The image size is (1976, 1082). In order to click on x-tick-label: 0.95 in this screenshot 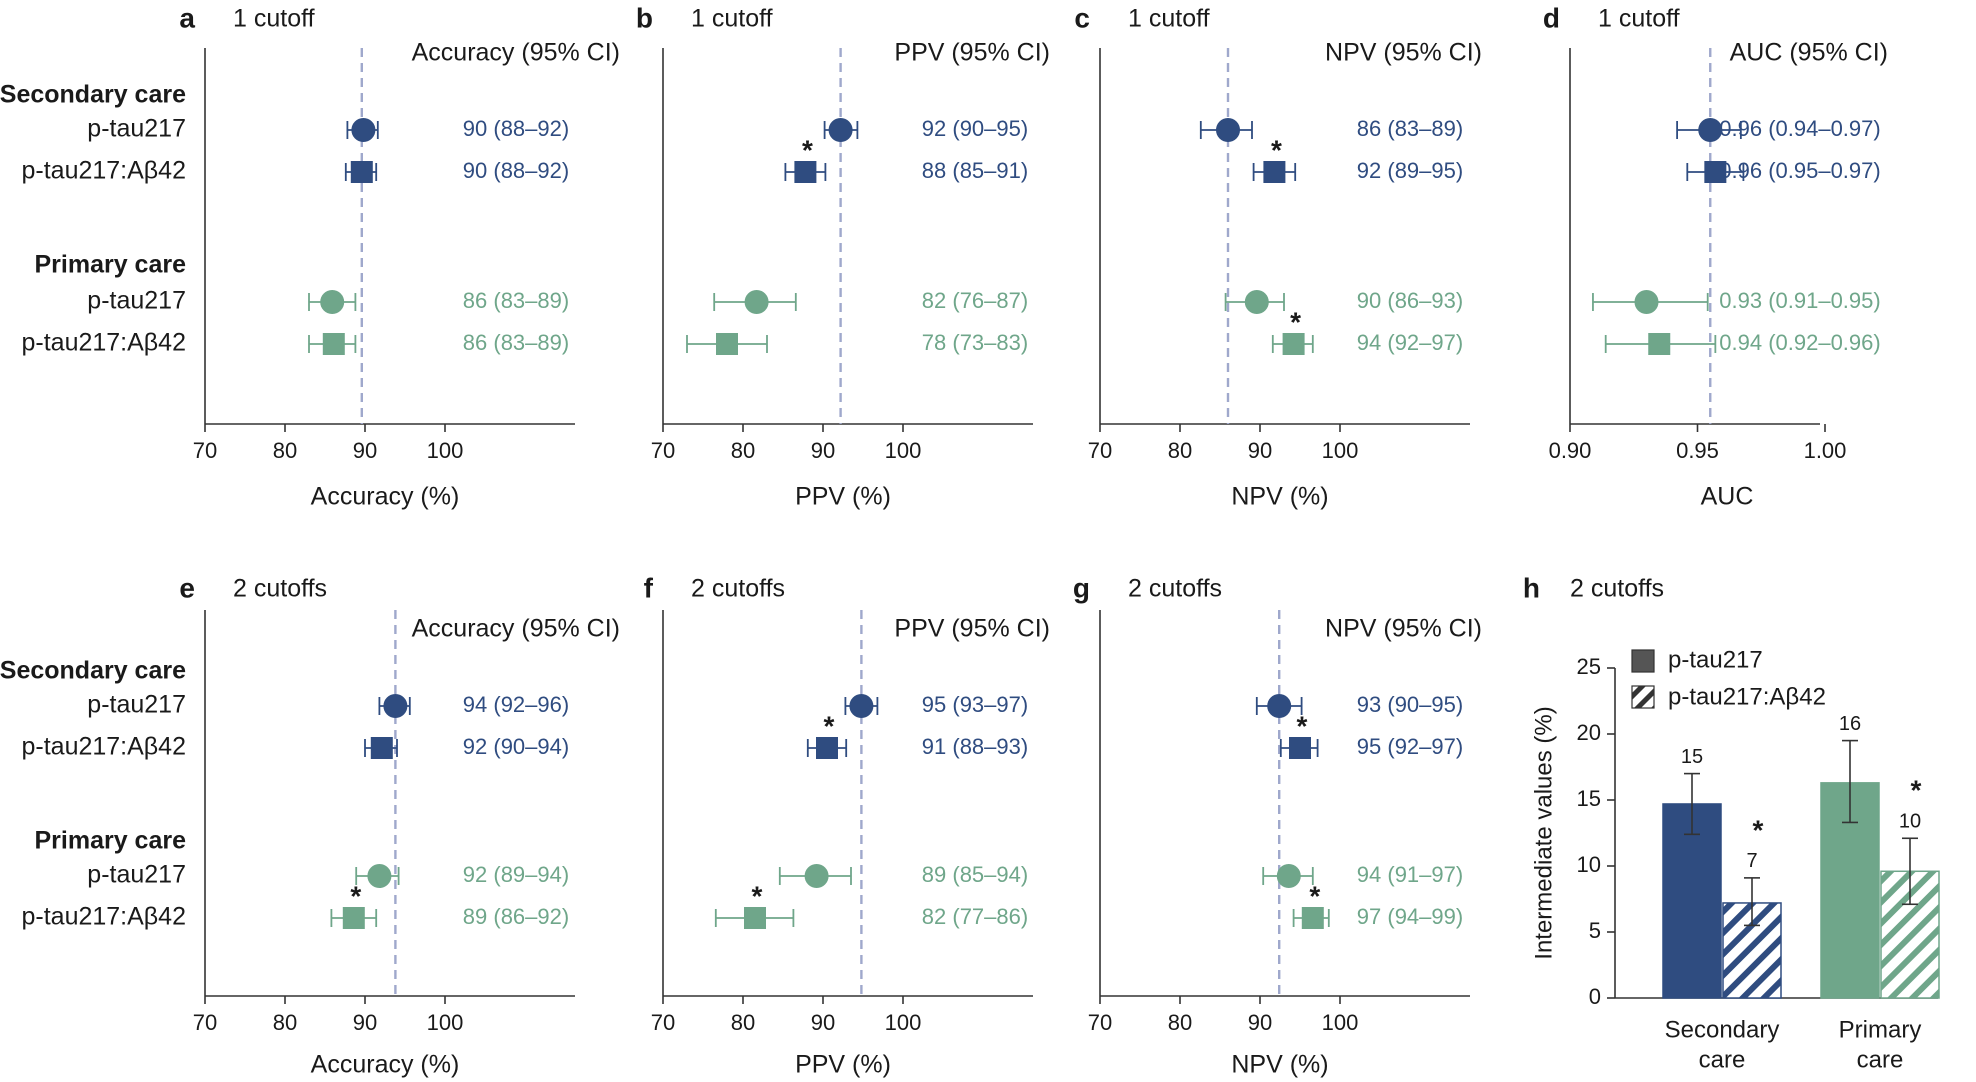, I will do `click(1697, 450)`.